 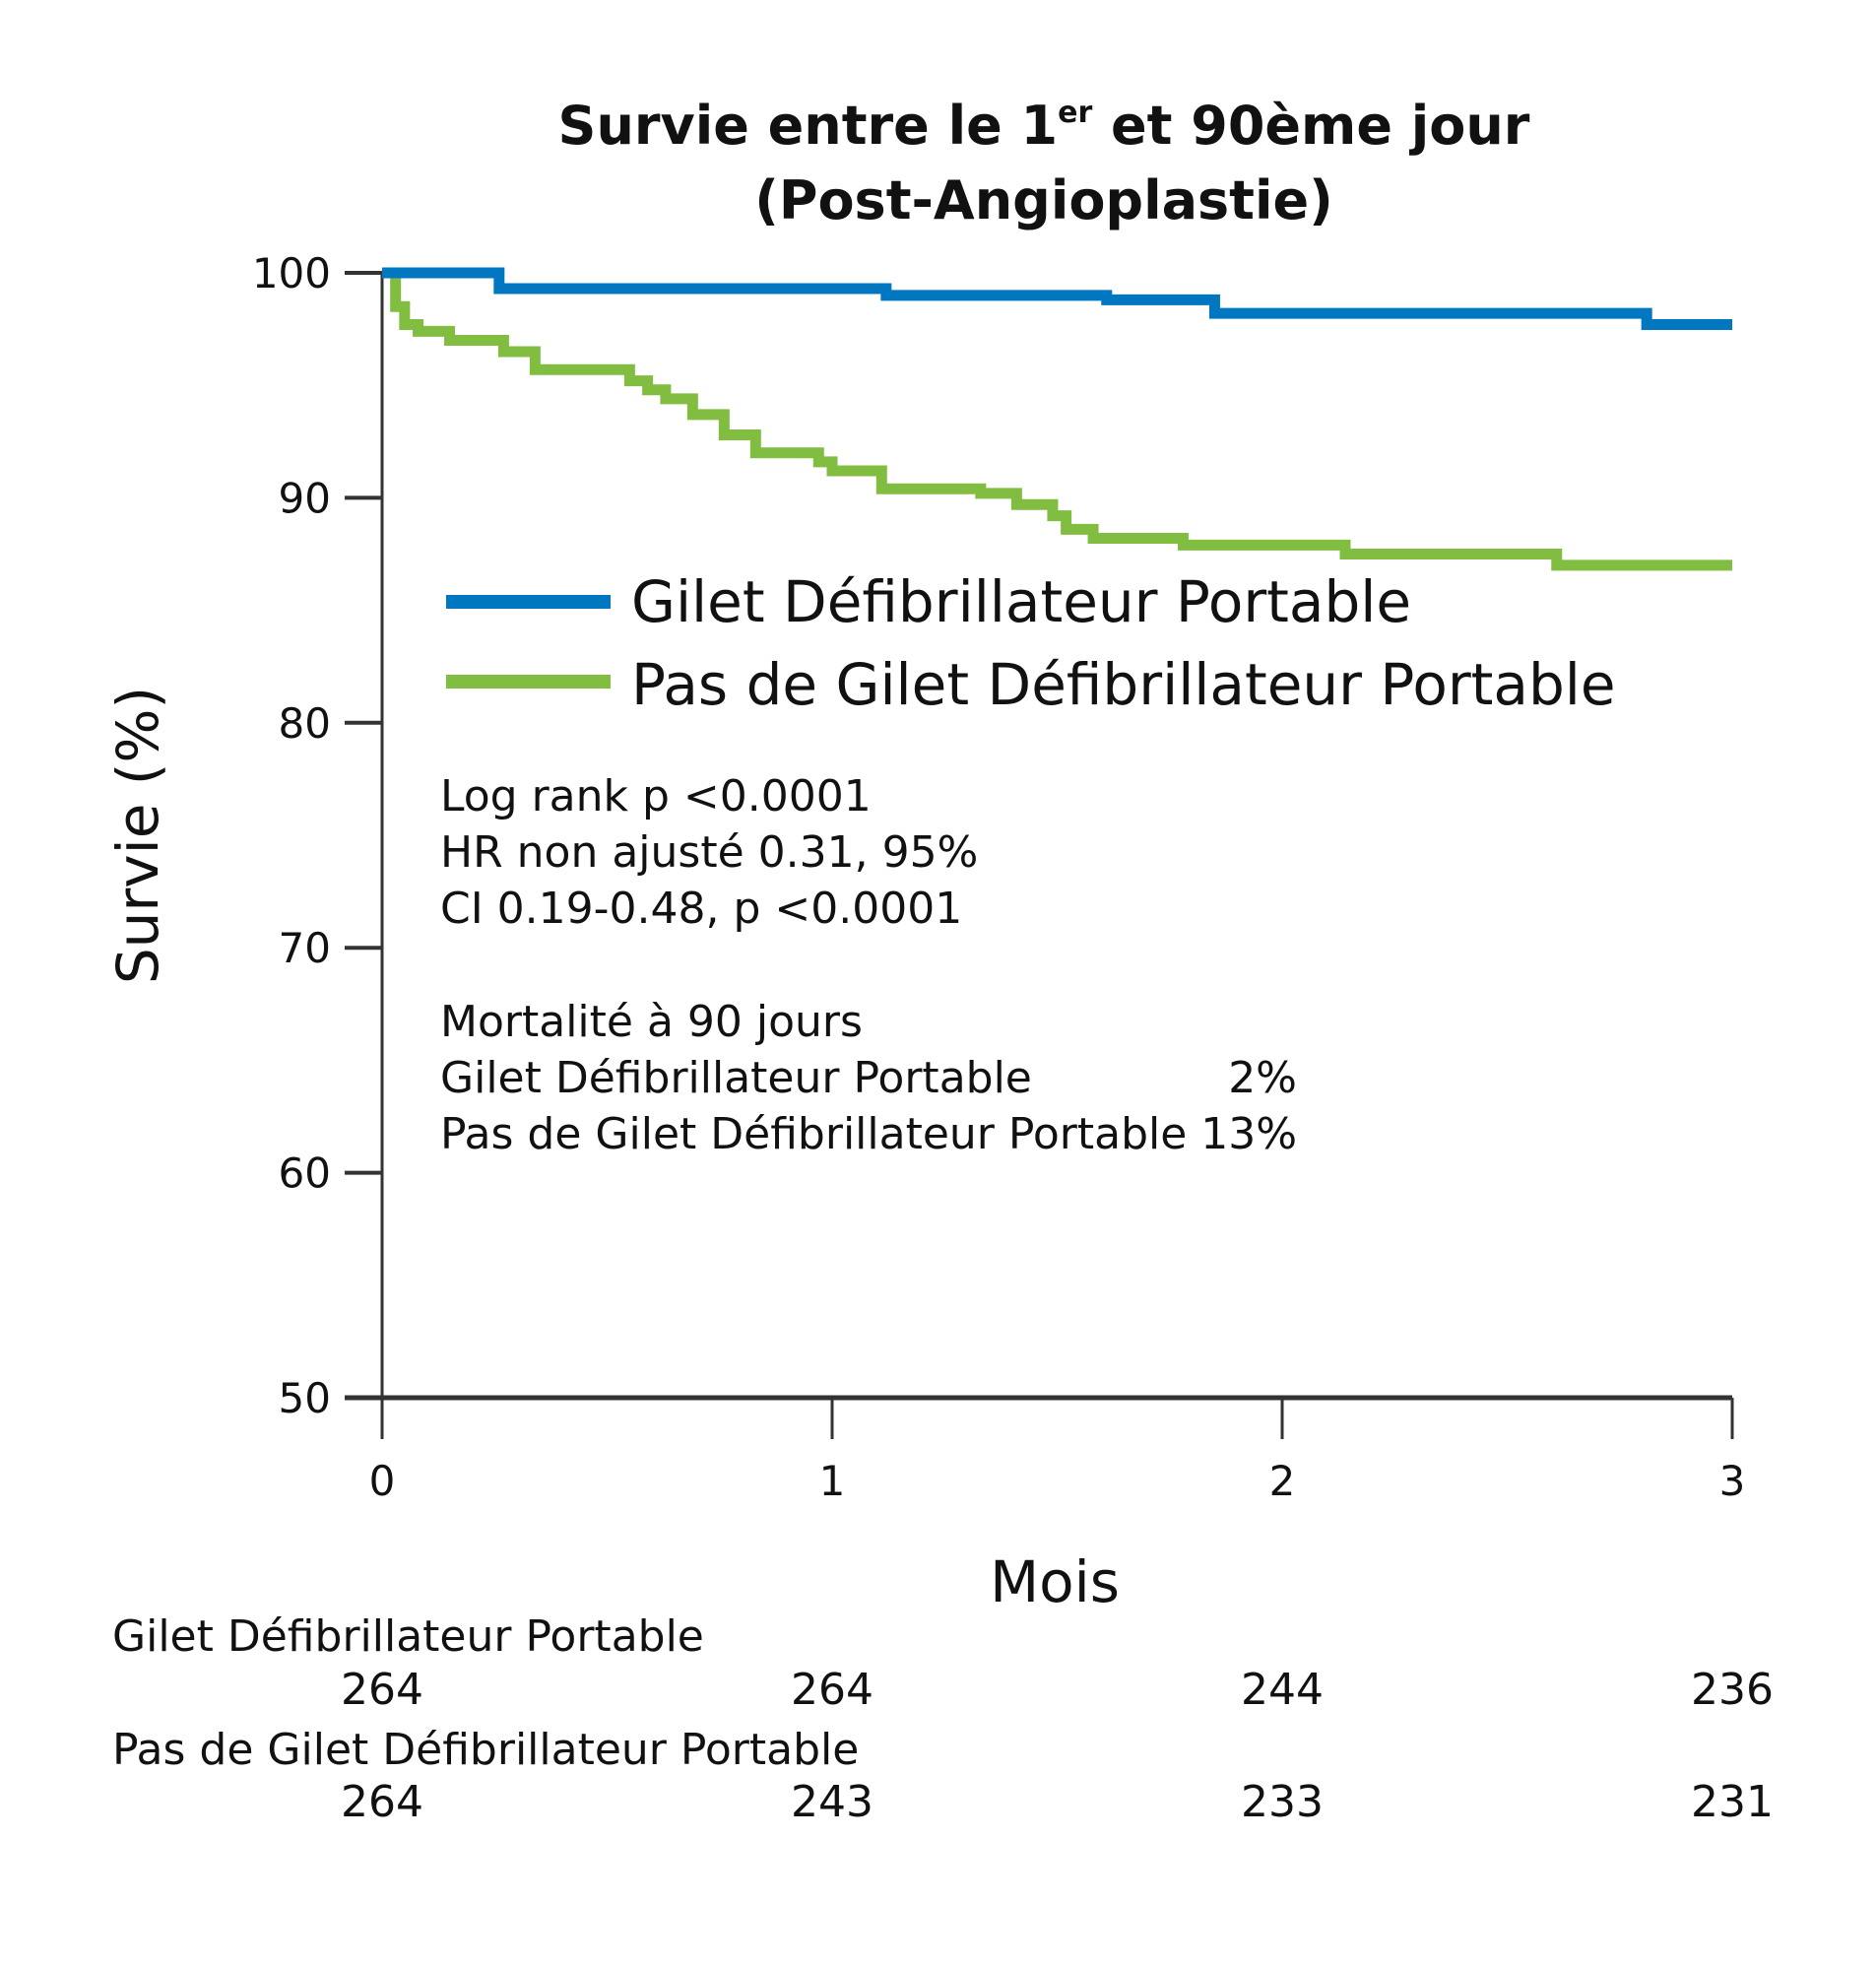 What do you see at coordinates (383, 1481) in the screenshot?
I see `x-tick-label: 0` at bounding box center [383, 1481].